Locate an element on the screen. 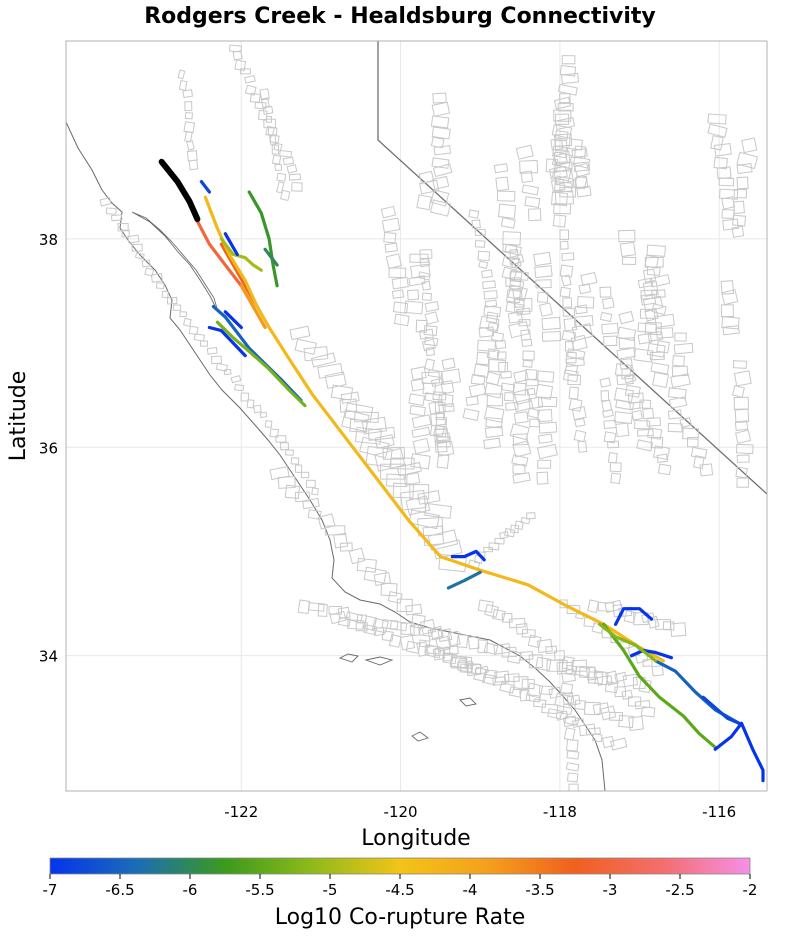  y-tick-label: 38 is located at coordinates (48, 240).